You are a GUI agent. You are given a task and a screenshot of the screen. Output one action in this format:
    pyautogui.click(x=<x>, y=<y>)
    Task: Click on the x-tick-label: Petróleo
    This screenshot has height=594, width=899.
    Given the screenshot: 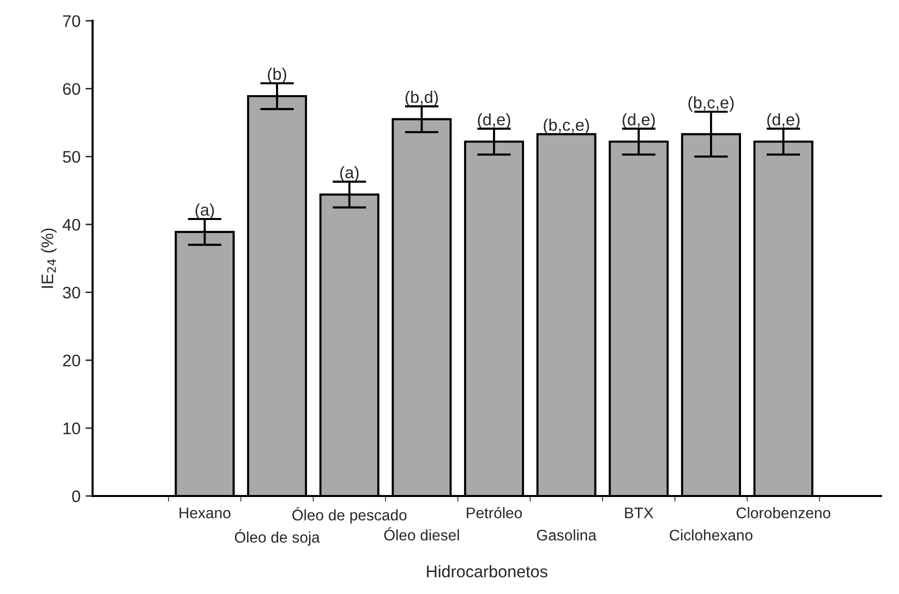 What is the action you would take?
    pyautogui.click(x=494, y=512)
    